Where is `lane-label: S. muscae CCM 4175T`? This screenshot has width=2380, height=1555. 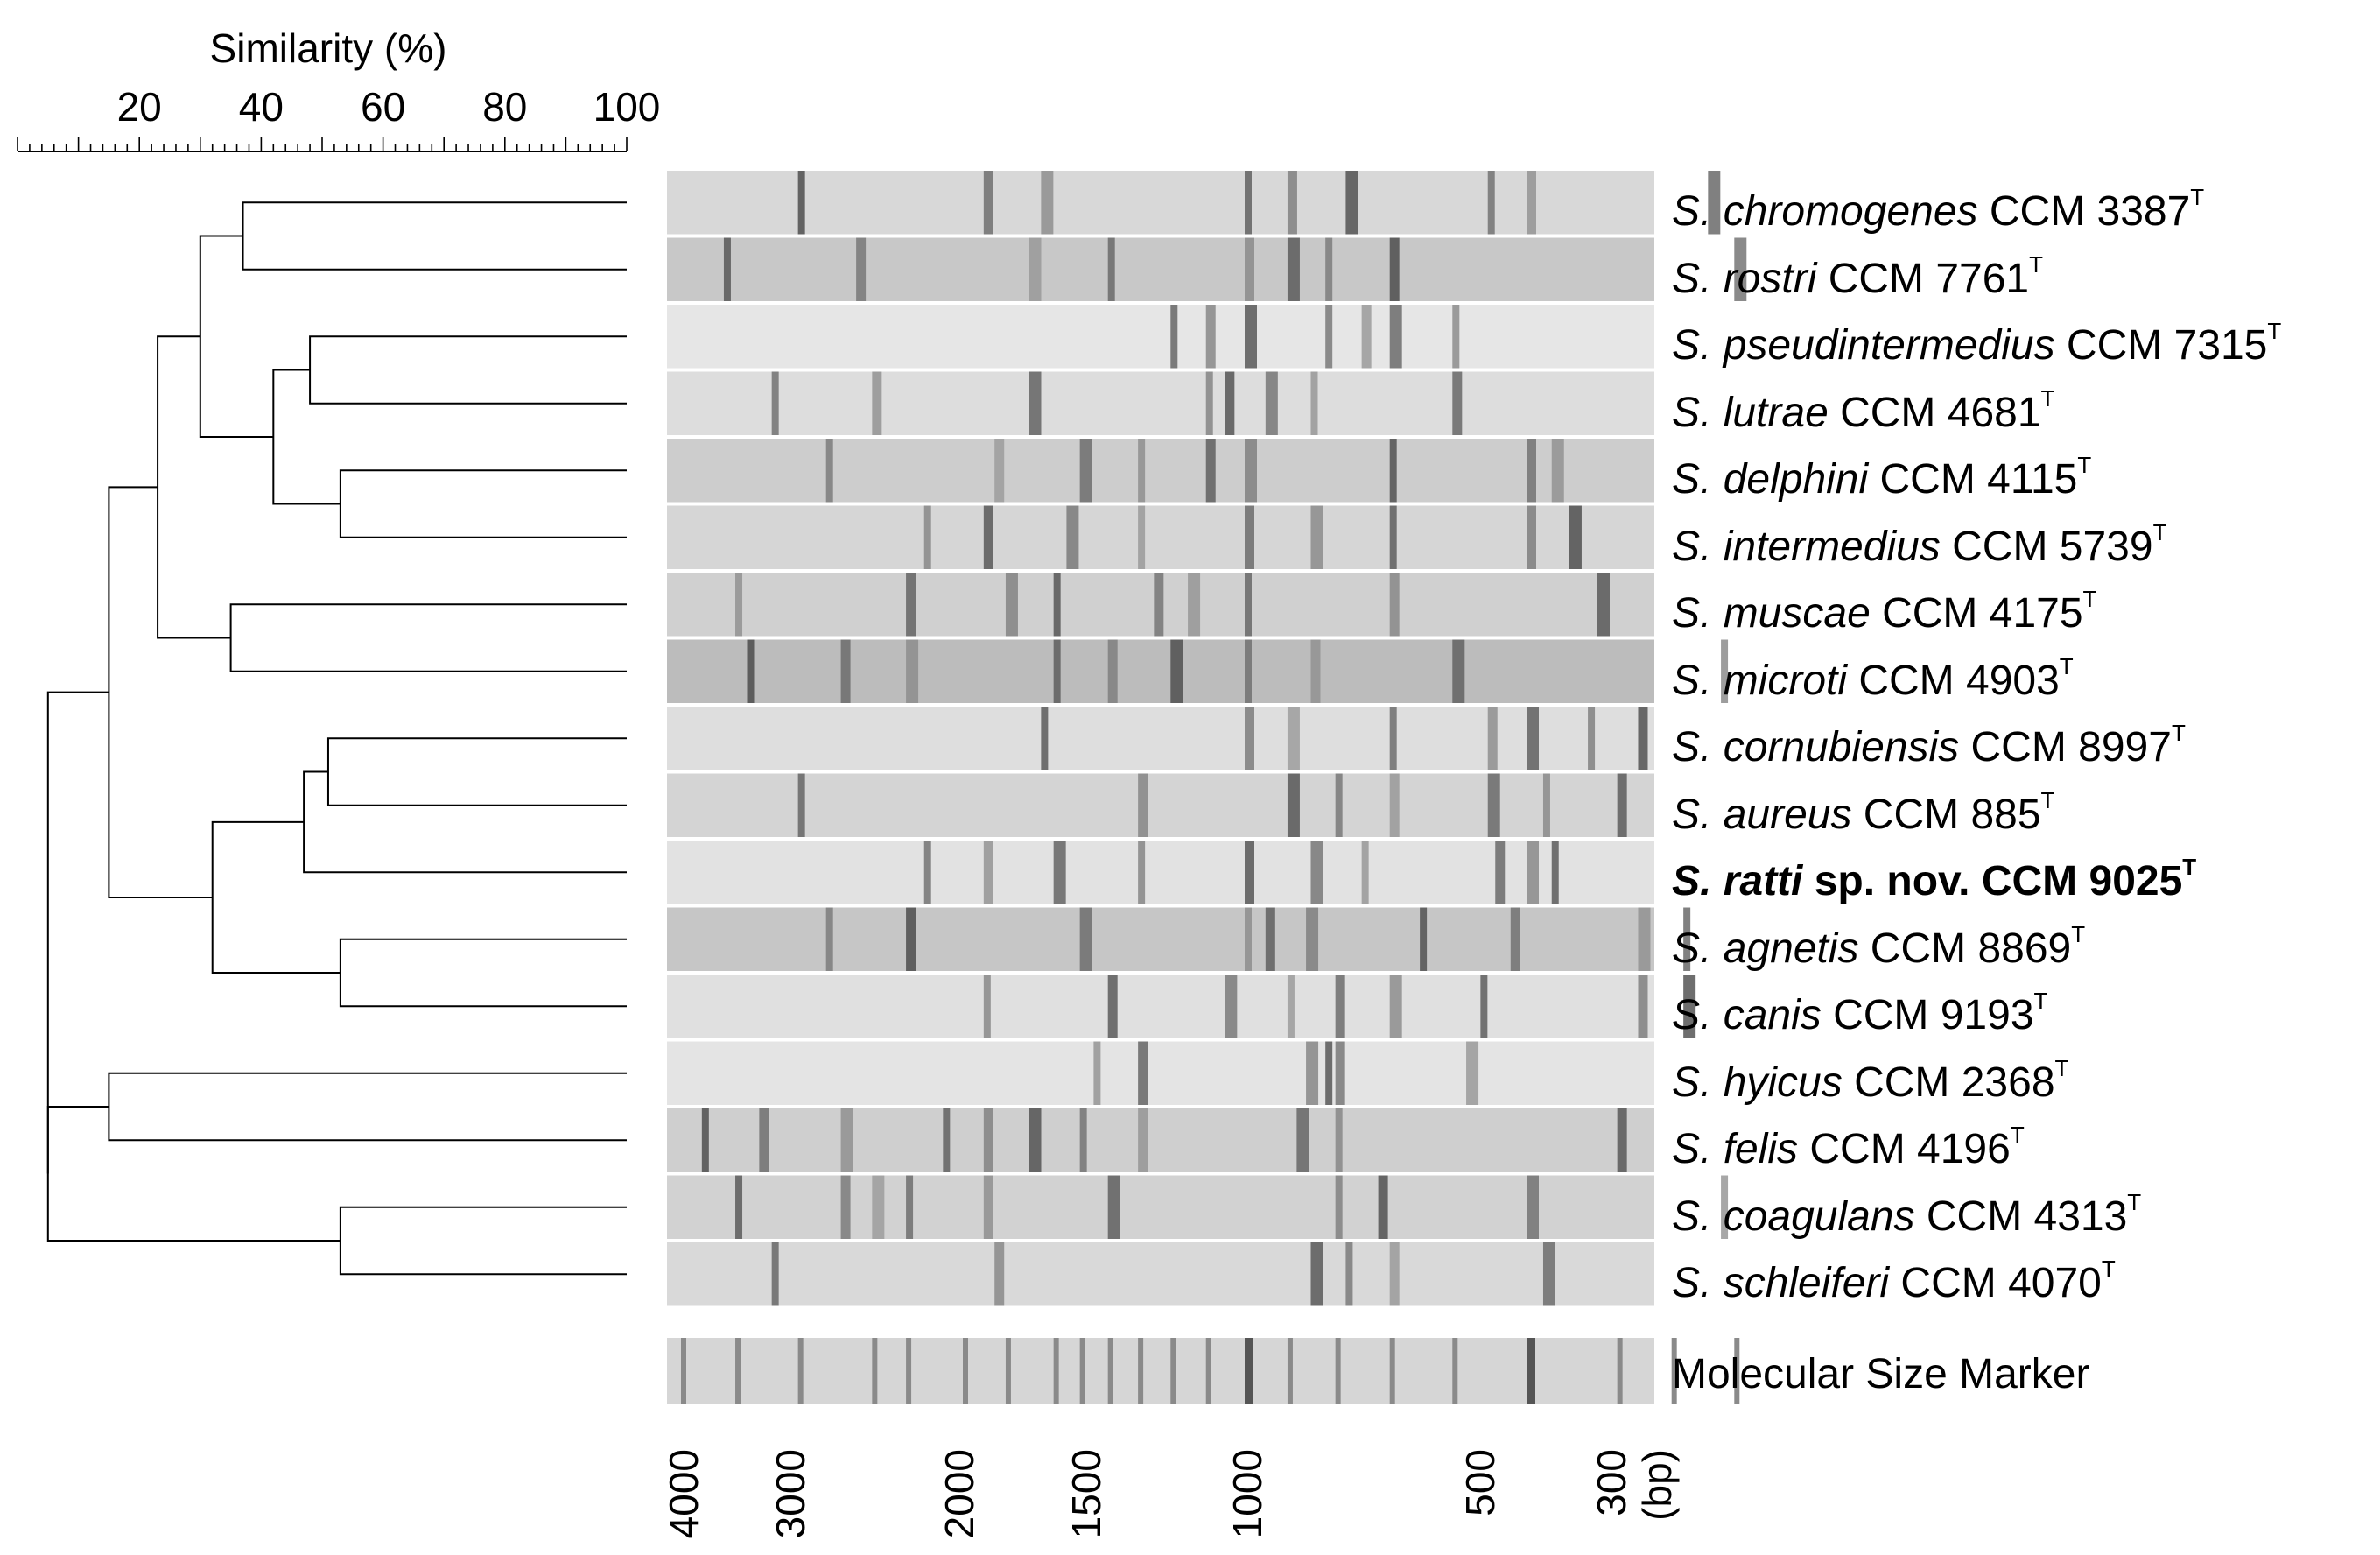
lane-label: S. muscae CCM 4175T is located at coordinates (1884, 604).